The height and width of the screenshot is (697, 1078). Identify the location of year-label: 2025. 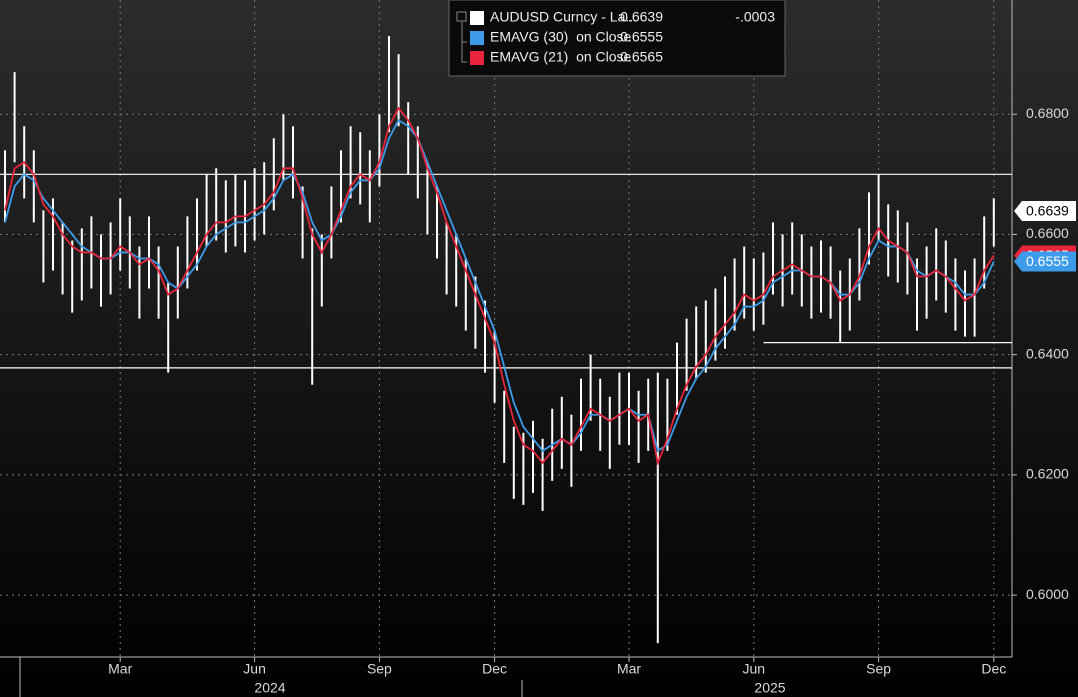
(769, 688).